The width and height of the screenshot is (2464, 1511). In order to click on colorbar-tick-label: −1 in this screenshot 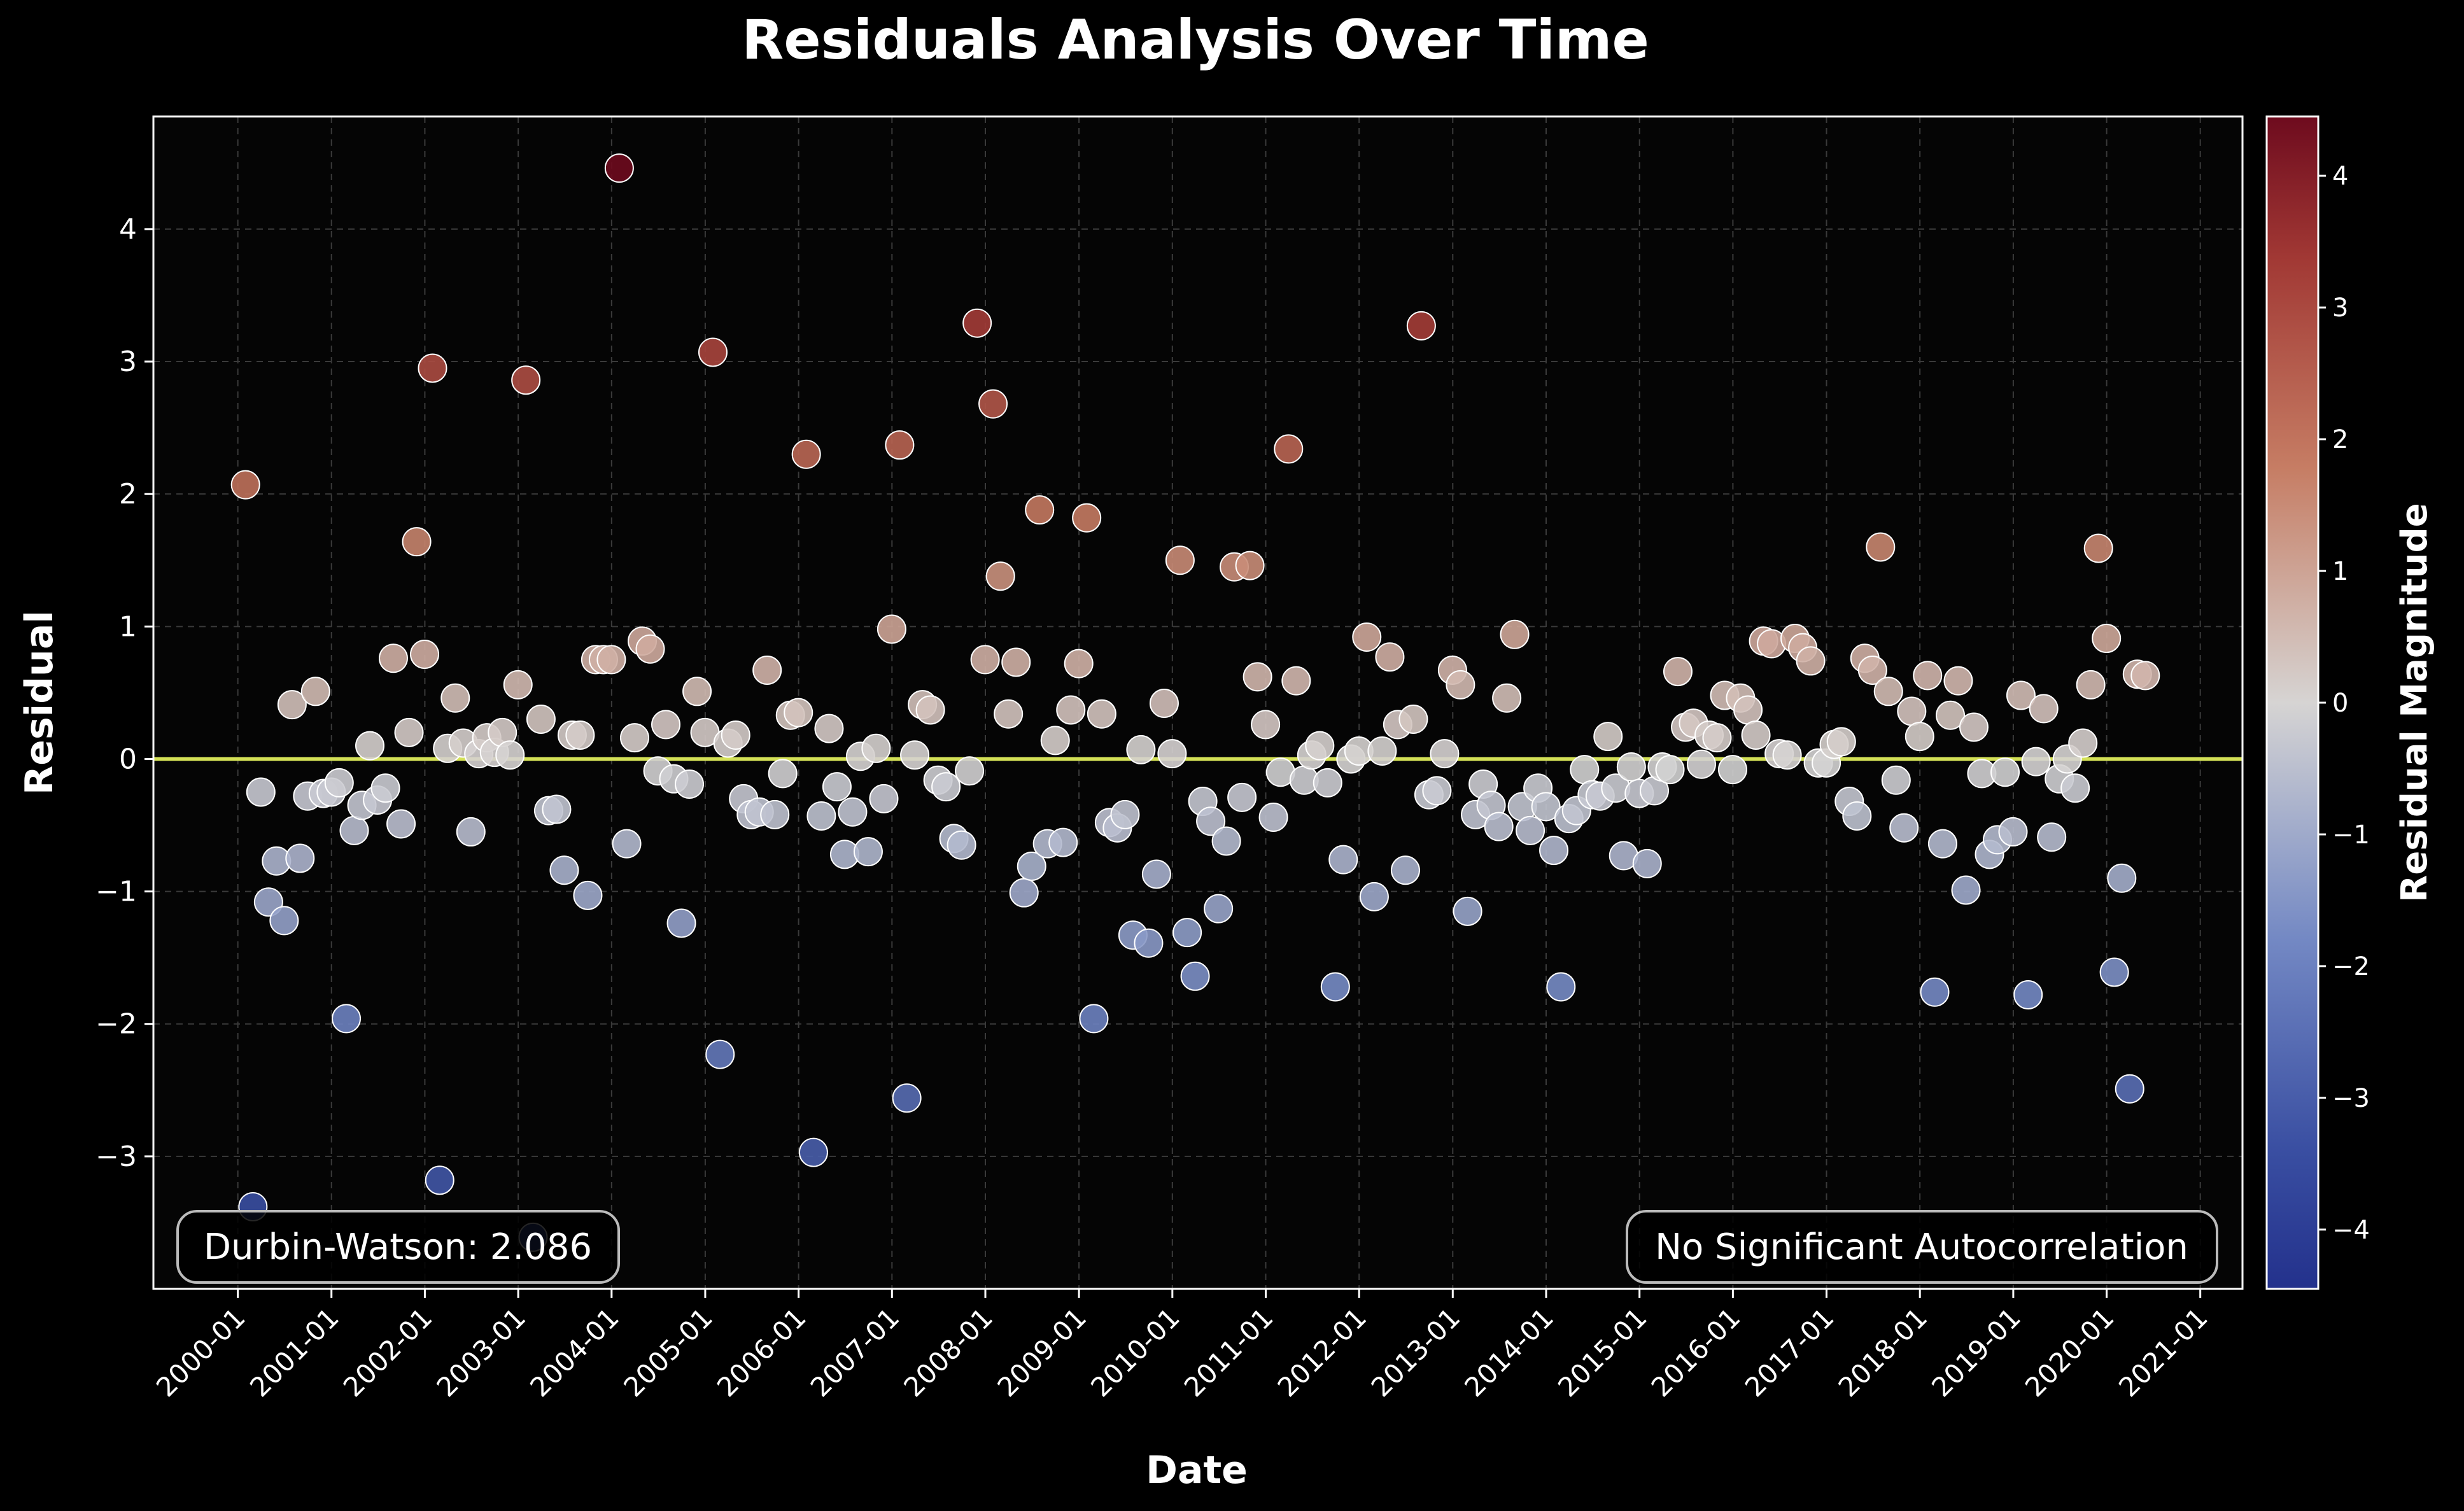, I will do `click(2351, 835)`.